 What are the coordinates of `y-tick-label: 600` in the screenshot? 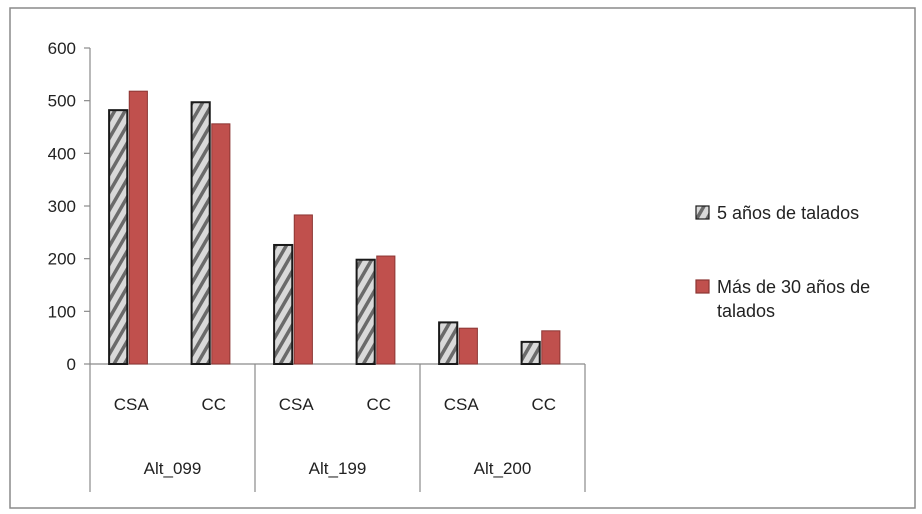 It's located at (62, 48).